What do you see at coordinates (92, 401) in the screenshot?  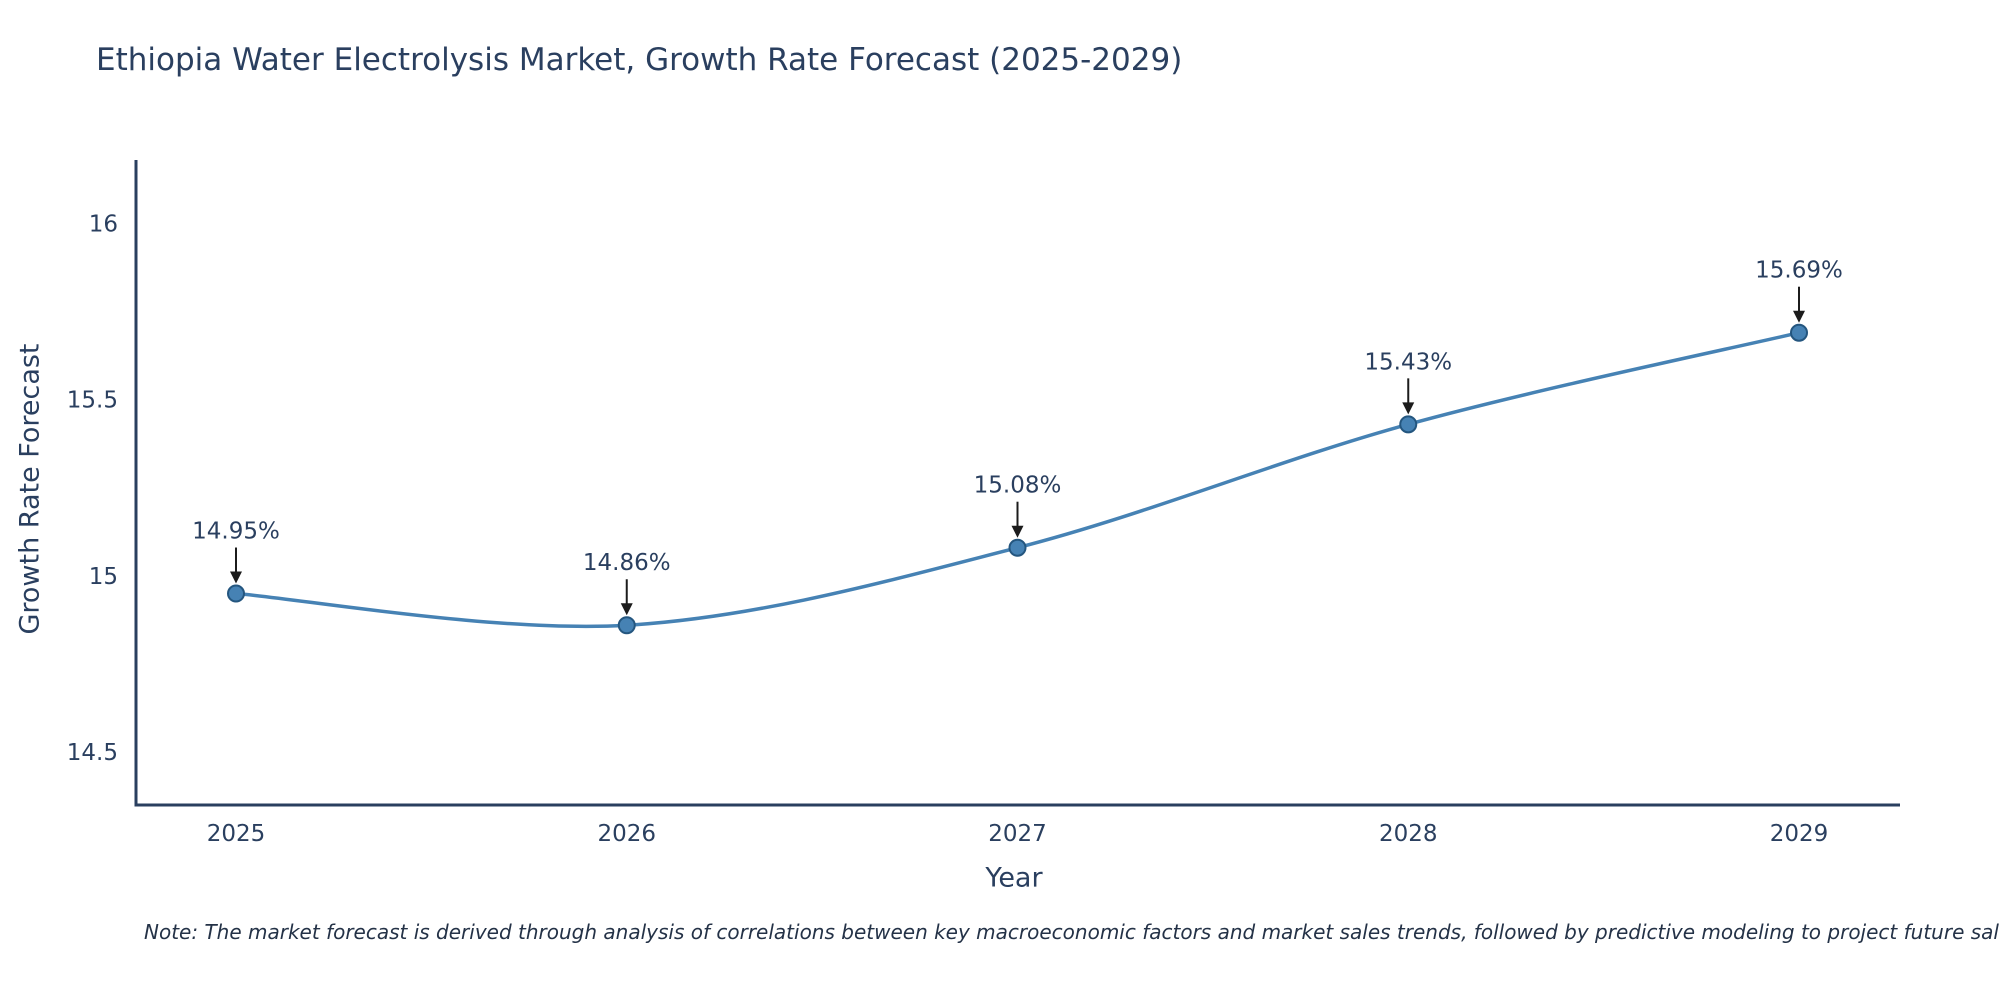 I see `y-tick-label: 15.5` at bounding box center [92, 401].